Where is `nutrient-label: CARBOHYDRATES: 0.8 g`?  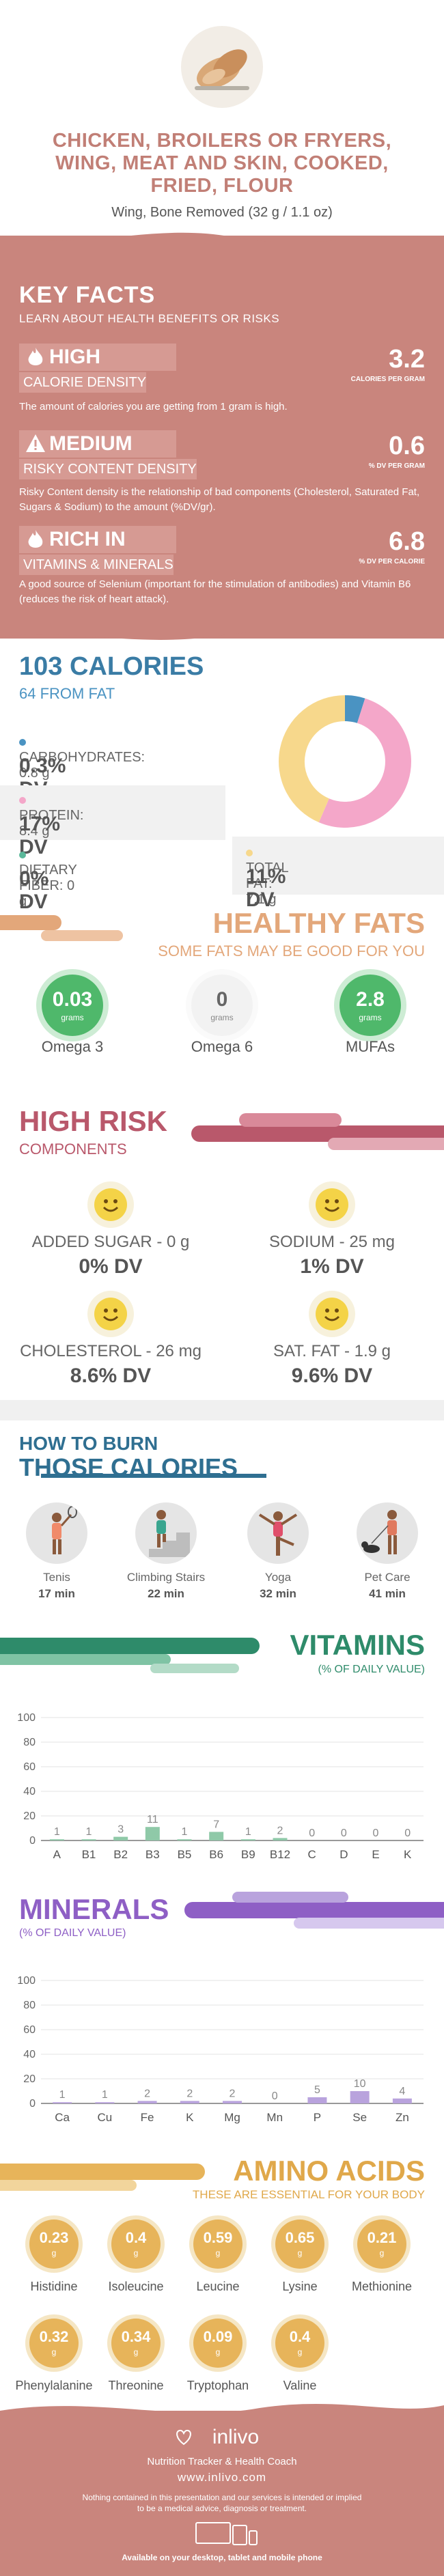 nutrient-label: CARBOHYDRATES: 0.8 g is located at coordinates (82, 765).